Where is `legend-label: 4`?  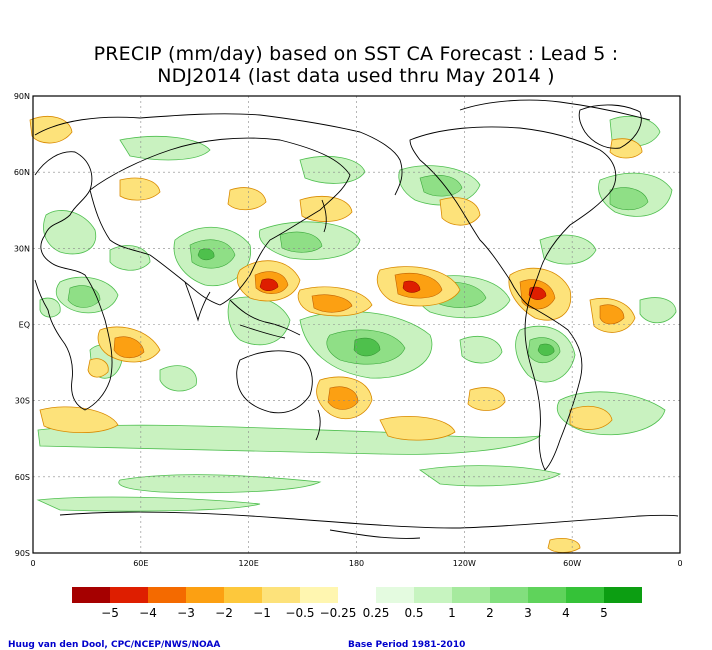 legend-label: 4 is located at coordinates (566, 613).